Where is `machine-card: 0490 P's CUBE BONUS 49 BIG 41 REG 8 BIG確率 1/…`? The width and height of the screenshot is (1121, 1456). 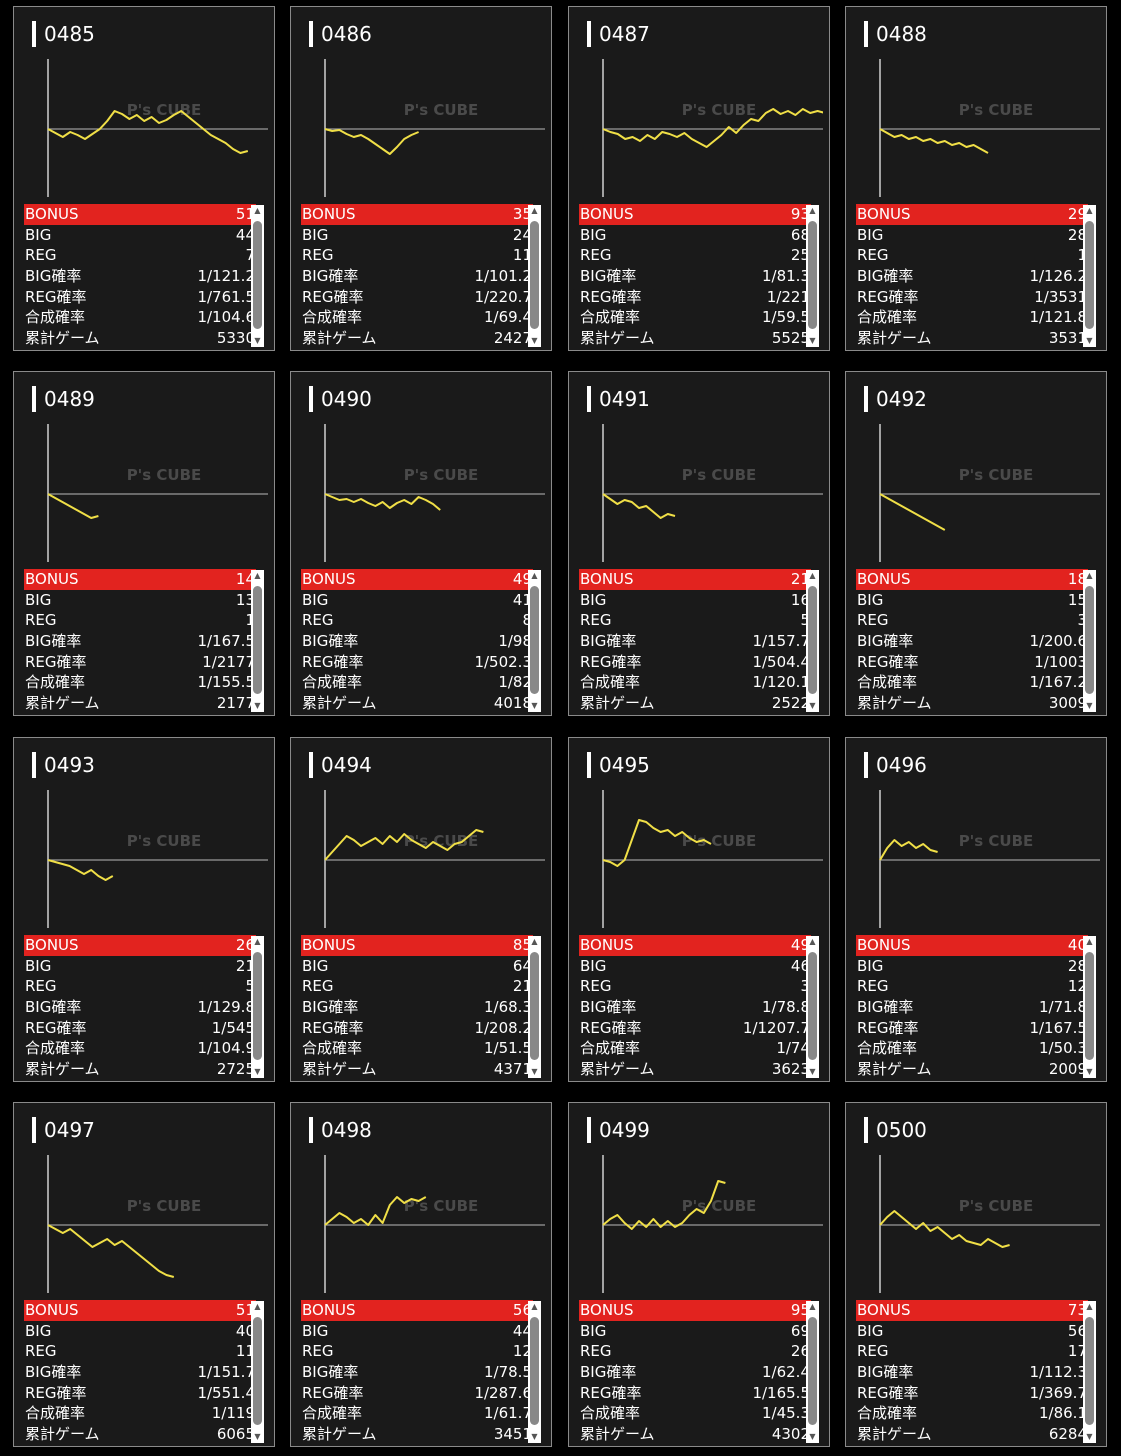
machine-card: 0490 P's CUBE BONUS 49 BIG 41 REG 8 BIG確率 1/… is located at coordinates (421, 543).